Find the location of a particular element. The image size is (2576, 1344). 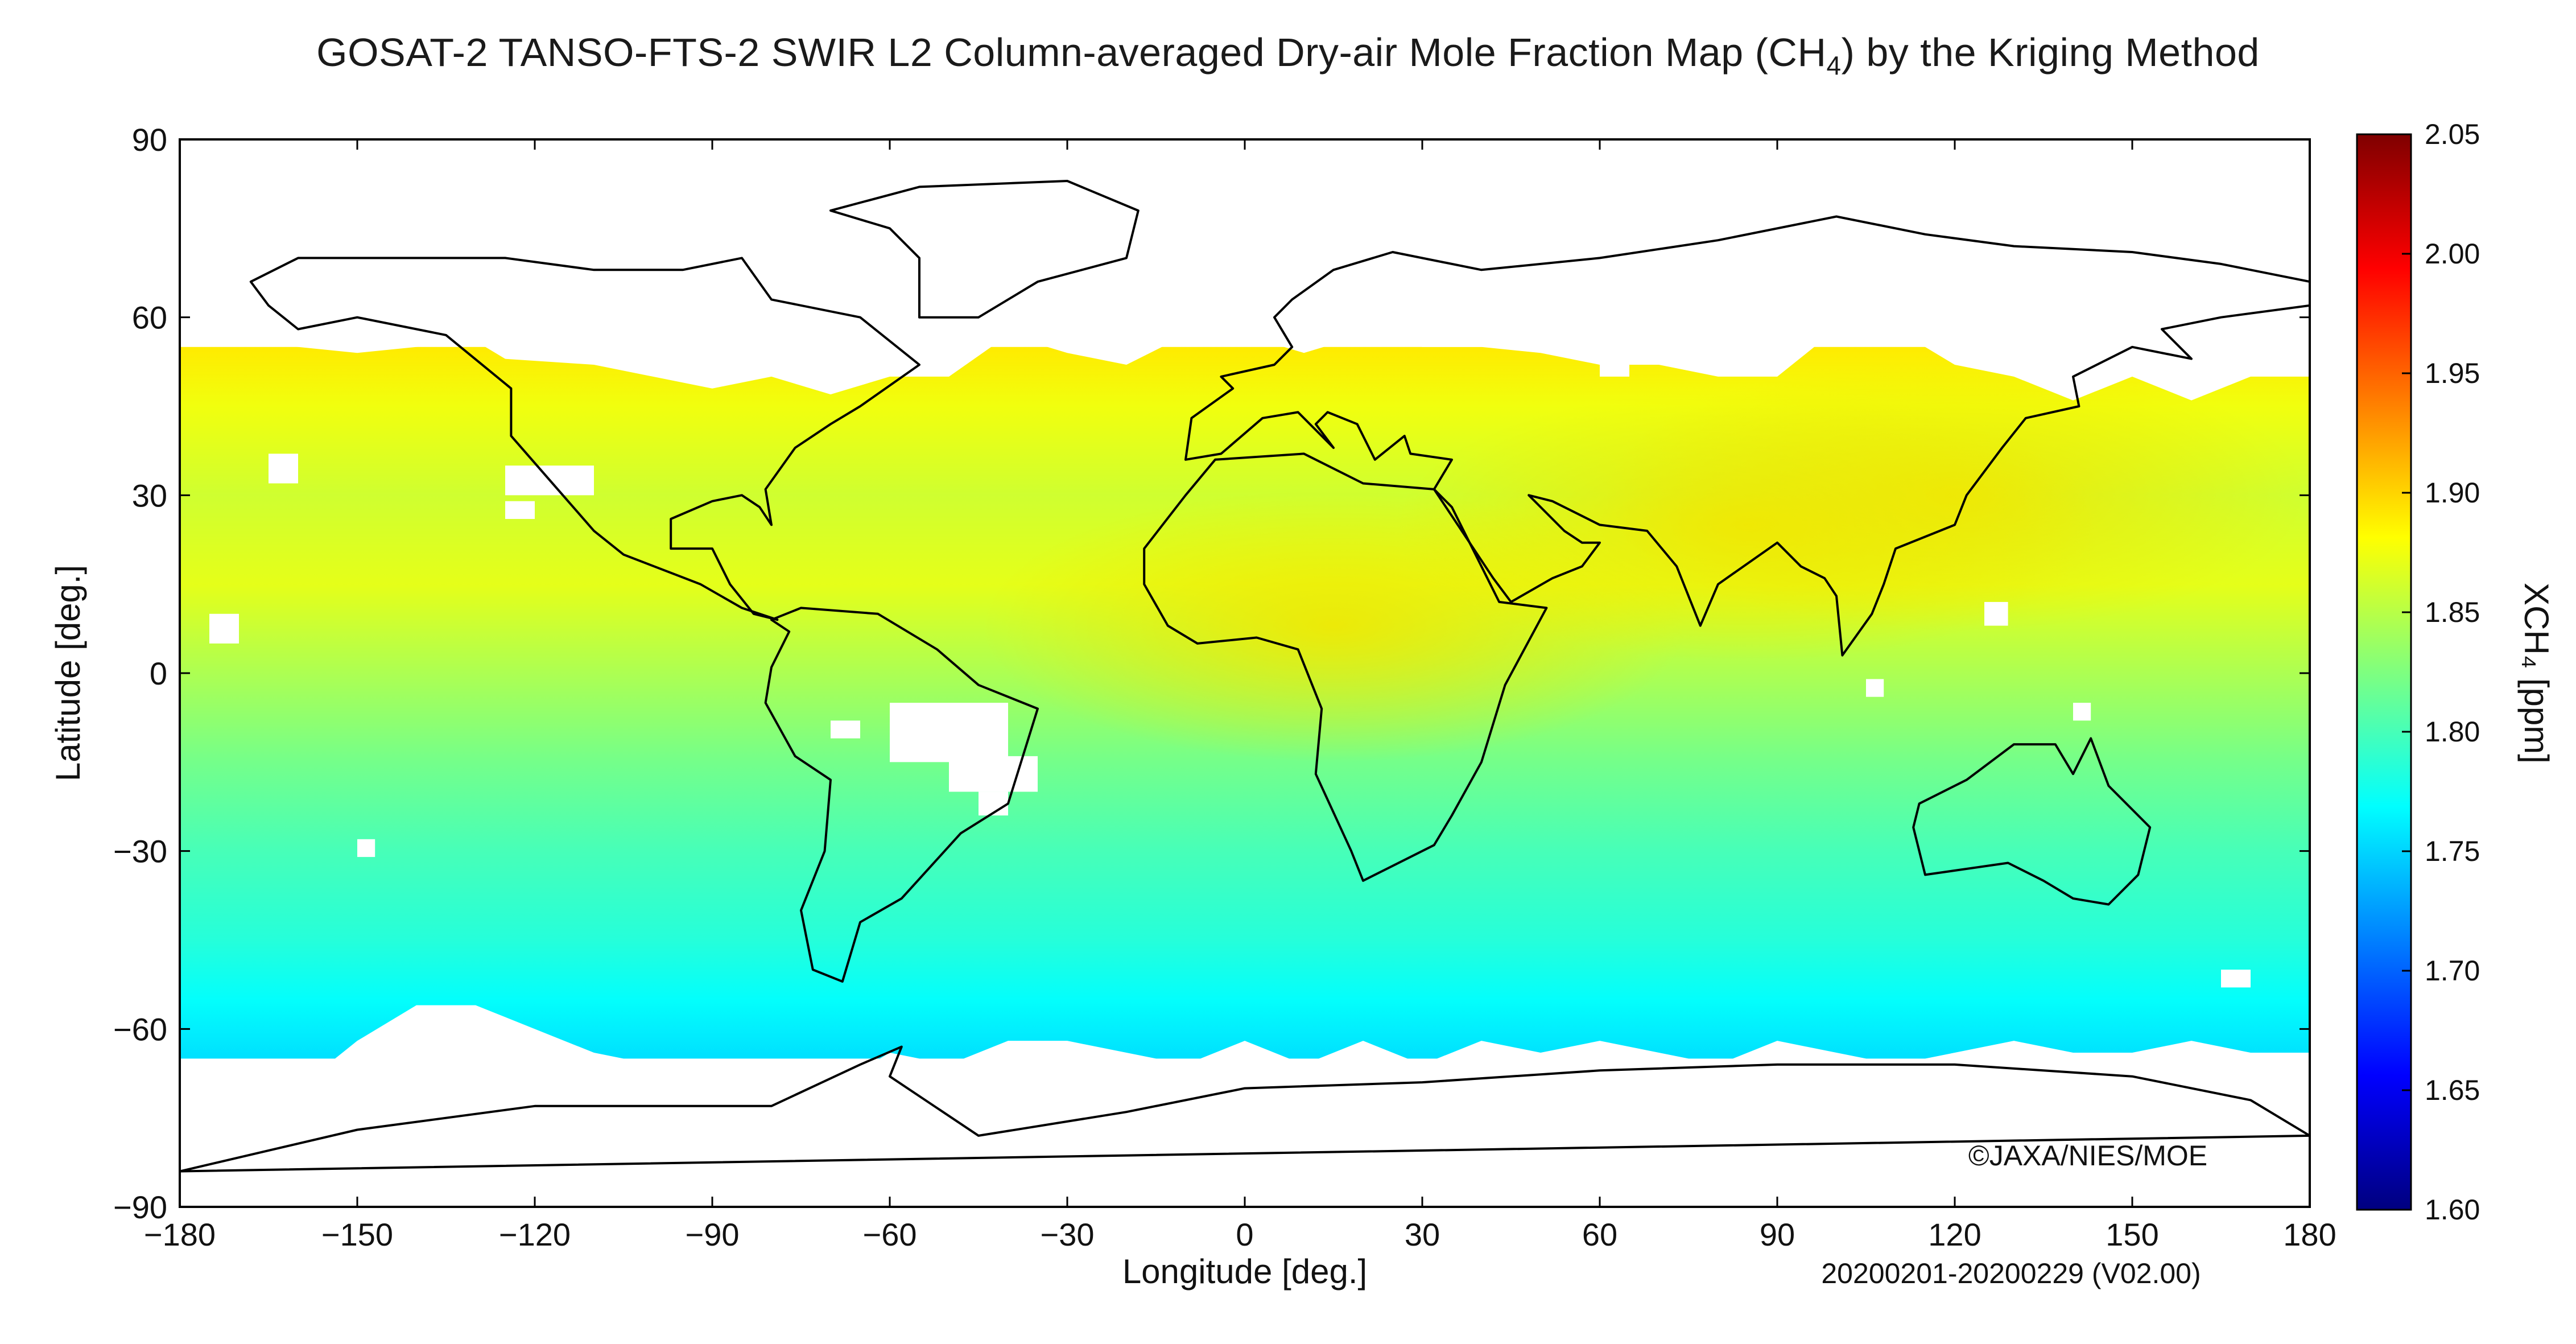

longitude-tick-label: −150 is located at coordinates (357, 1235).